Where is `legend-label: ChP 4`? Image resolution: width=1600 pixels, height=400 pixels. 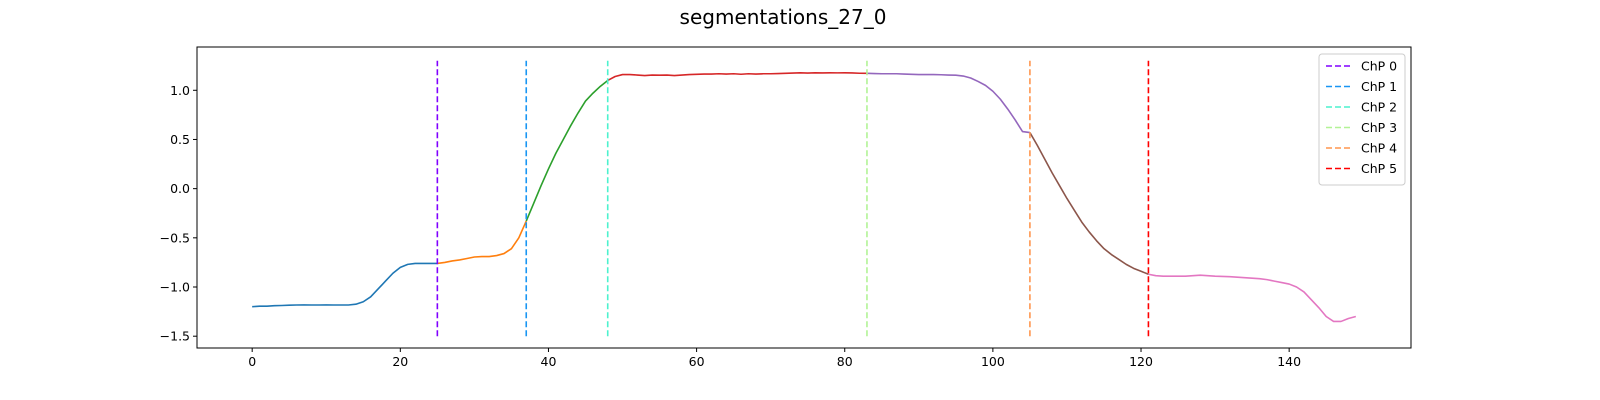 legend-label: ChP 4 is located at coordinates (1379, 148).